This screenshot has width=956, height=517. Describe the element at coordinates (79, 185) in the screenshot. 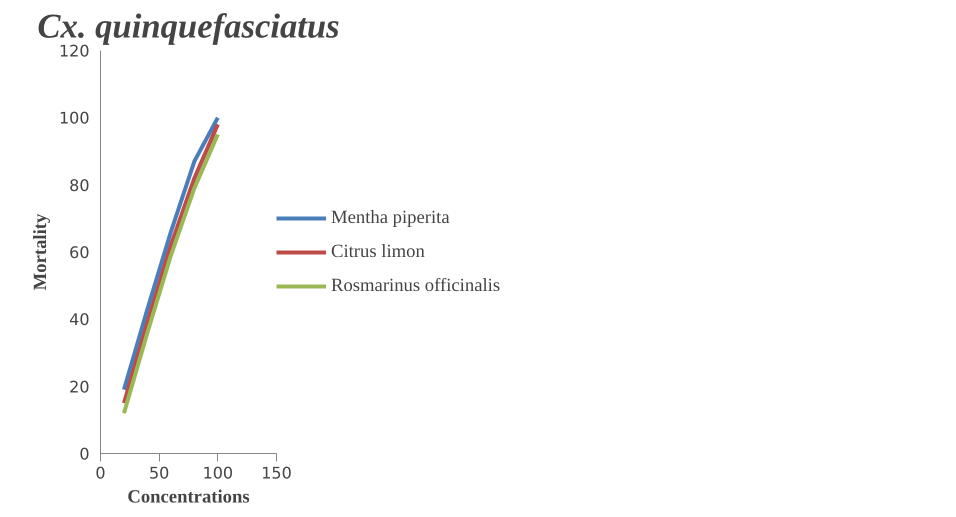

I see `y-tick-label: 80` at that location.